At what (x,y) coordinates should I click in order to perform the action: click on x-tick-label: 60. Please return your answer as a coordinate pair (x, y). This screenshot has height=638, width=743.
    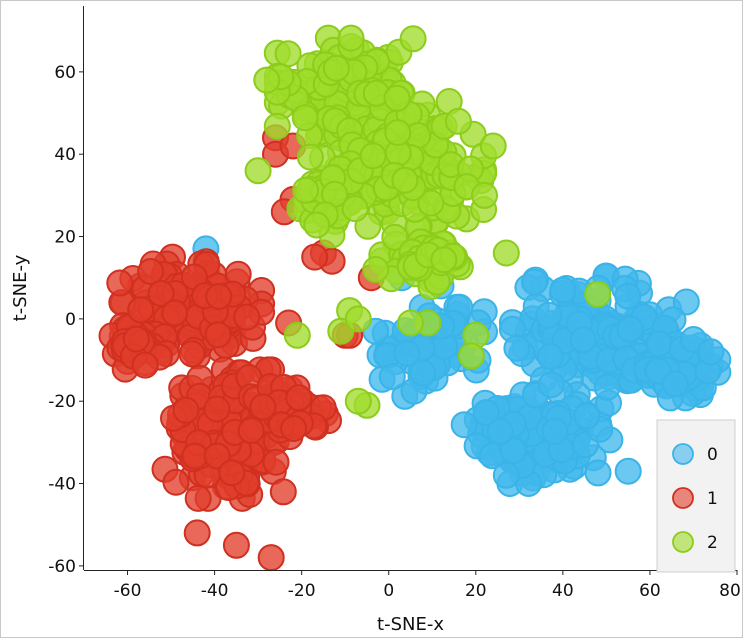
    Looking at the image, I should click on (650, 591).